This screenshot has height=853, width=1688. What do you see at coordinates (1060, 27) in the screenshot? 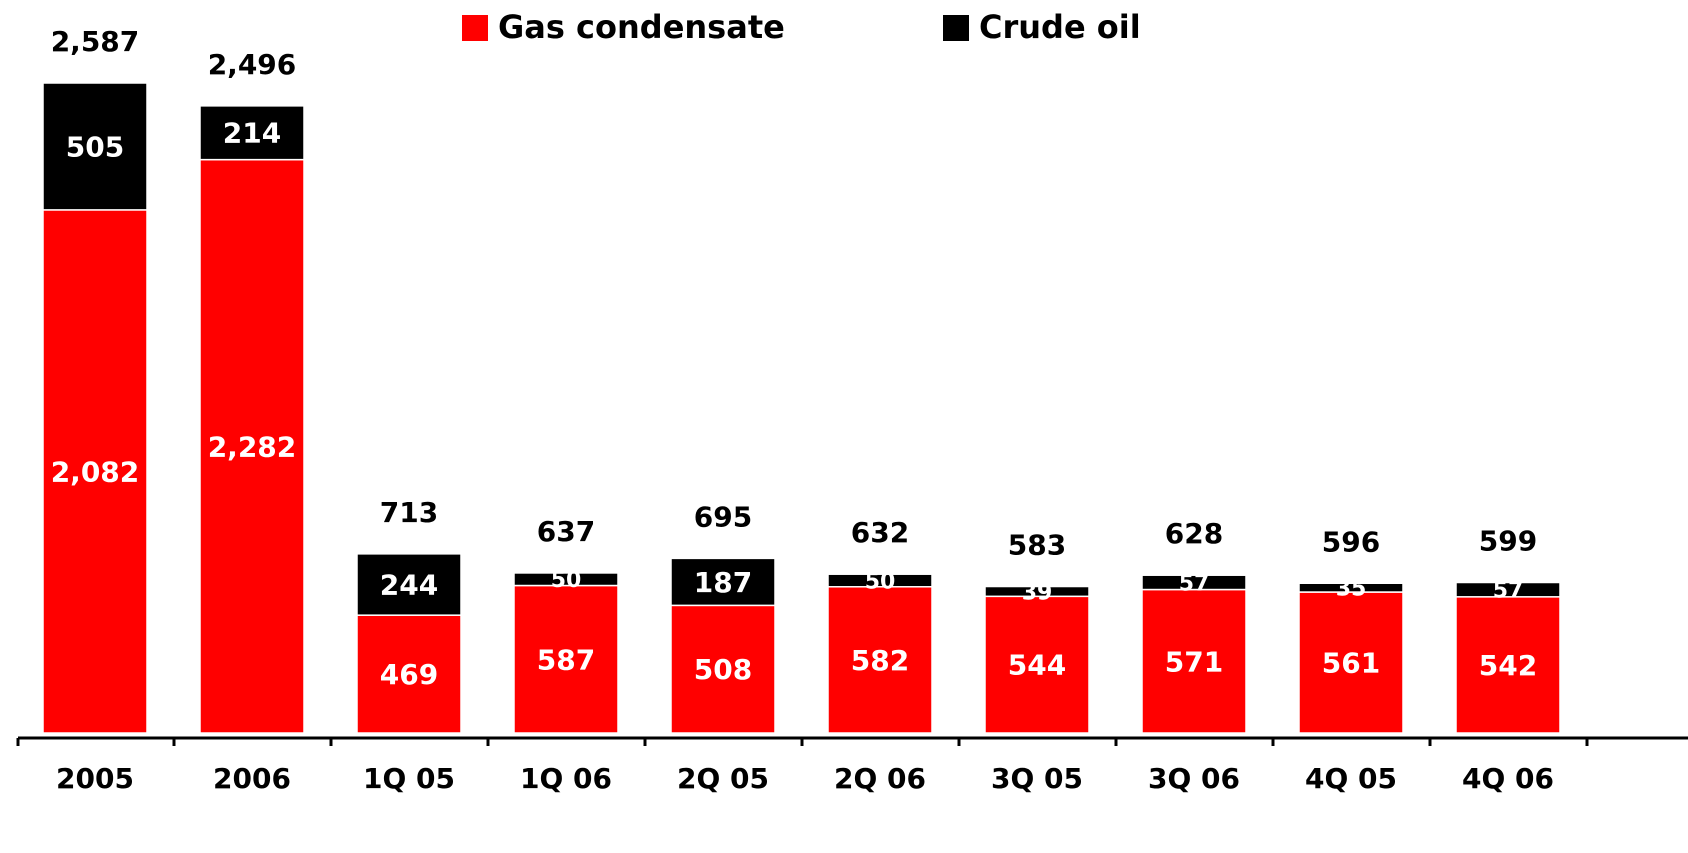
I see `legend-label: Crude oil` at bounding box center [1060, 27].